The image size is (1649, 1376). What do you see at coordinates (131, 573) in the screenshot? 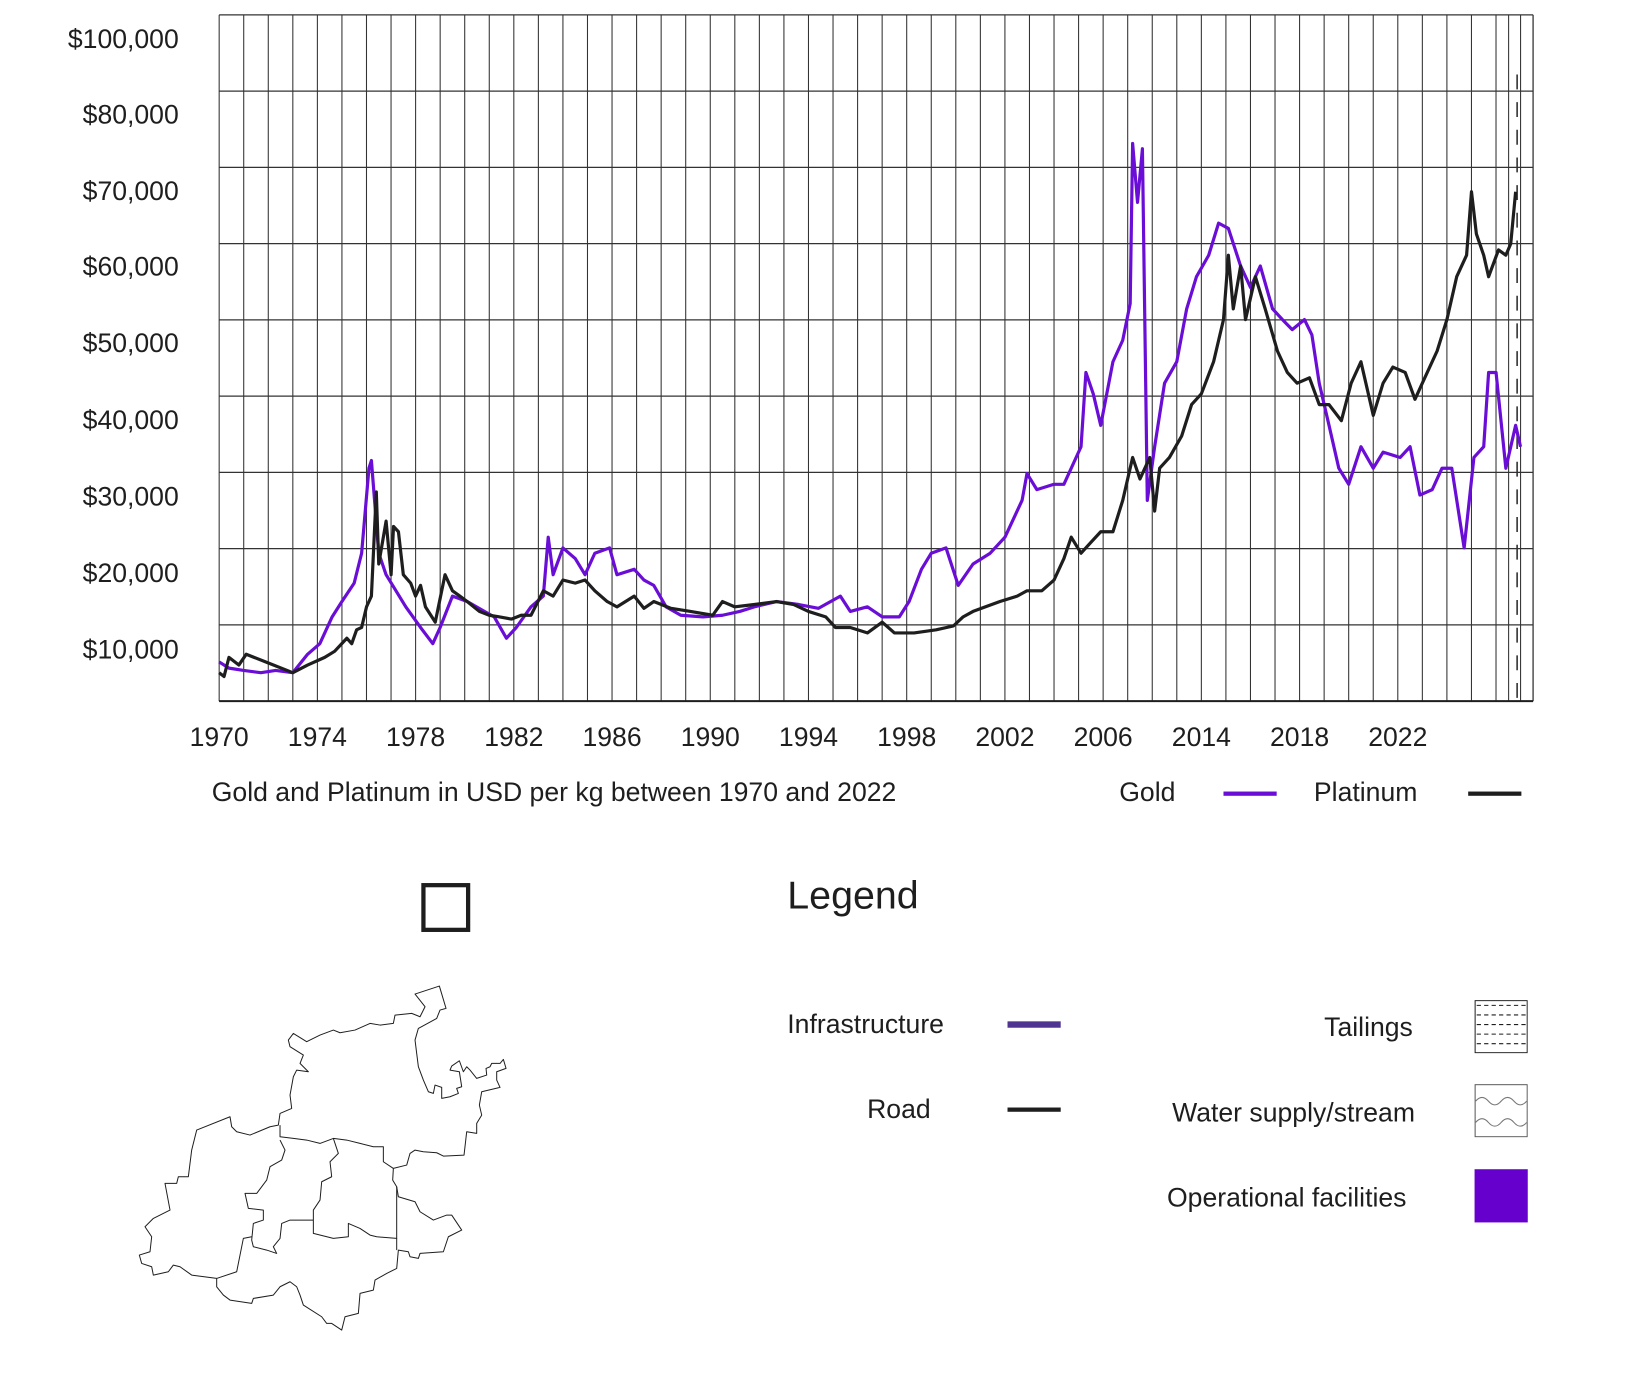
I see `y-tick-label: $20,000` at bounding box center [131, 573].